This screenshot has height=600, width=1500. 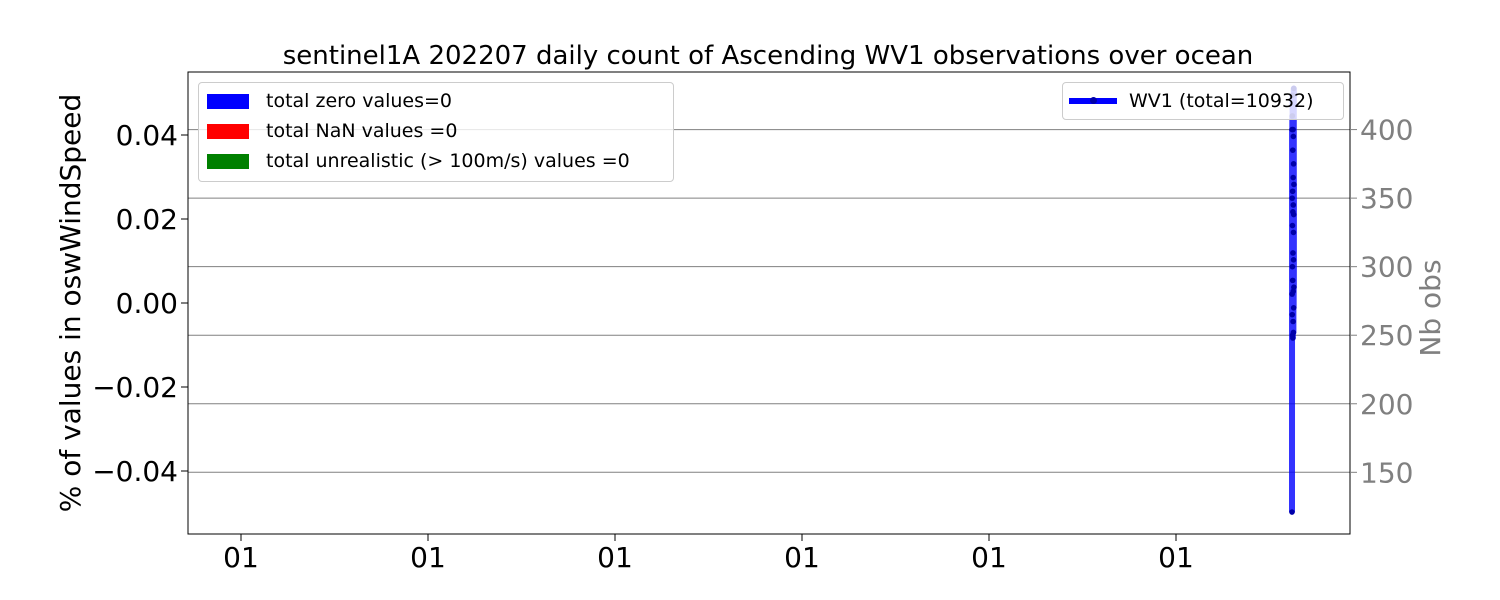 What do you see at coordinates (1386, 267) in the screenshot?
I see `right-tick-label: 300` at bounding box center [1386, 267].